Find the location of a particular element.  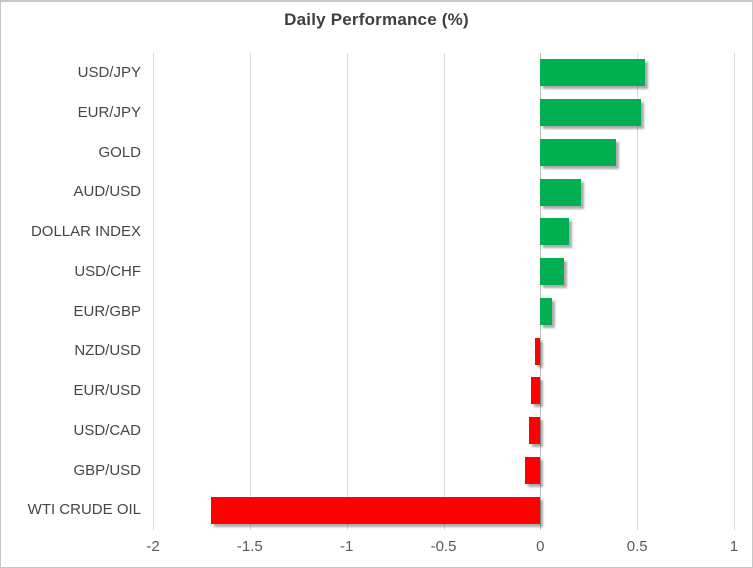

category-label: DOLLAR INDEX is located at coordinates (85, 231).